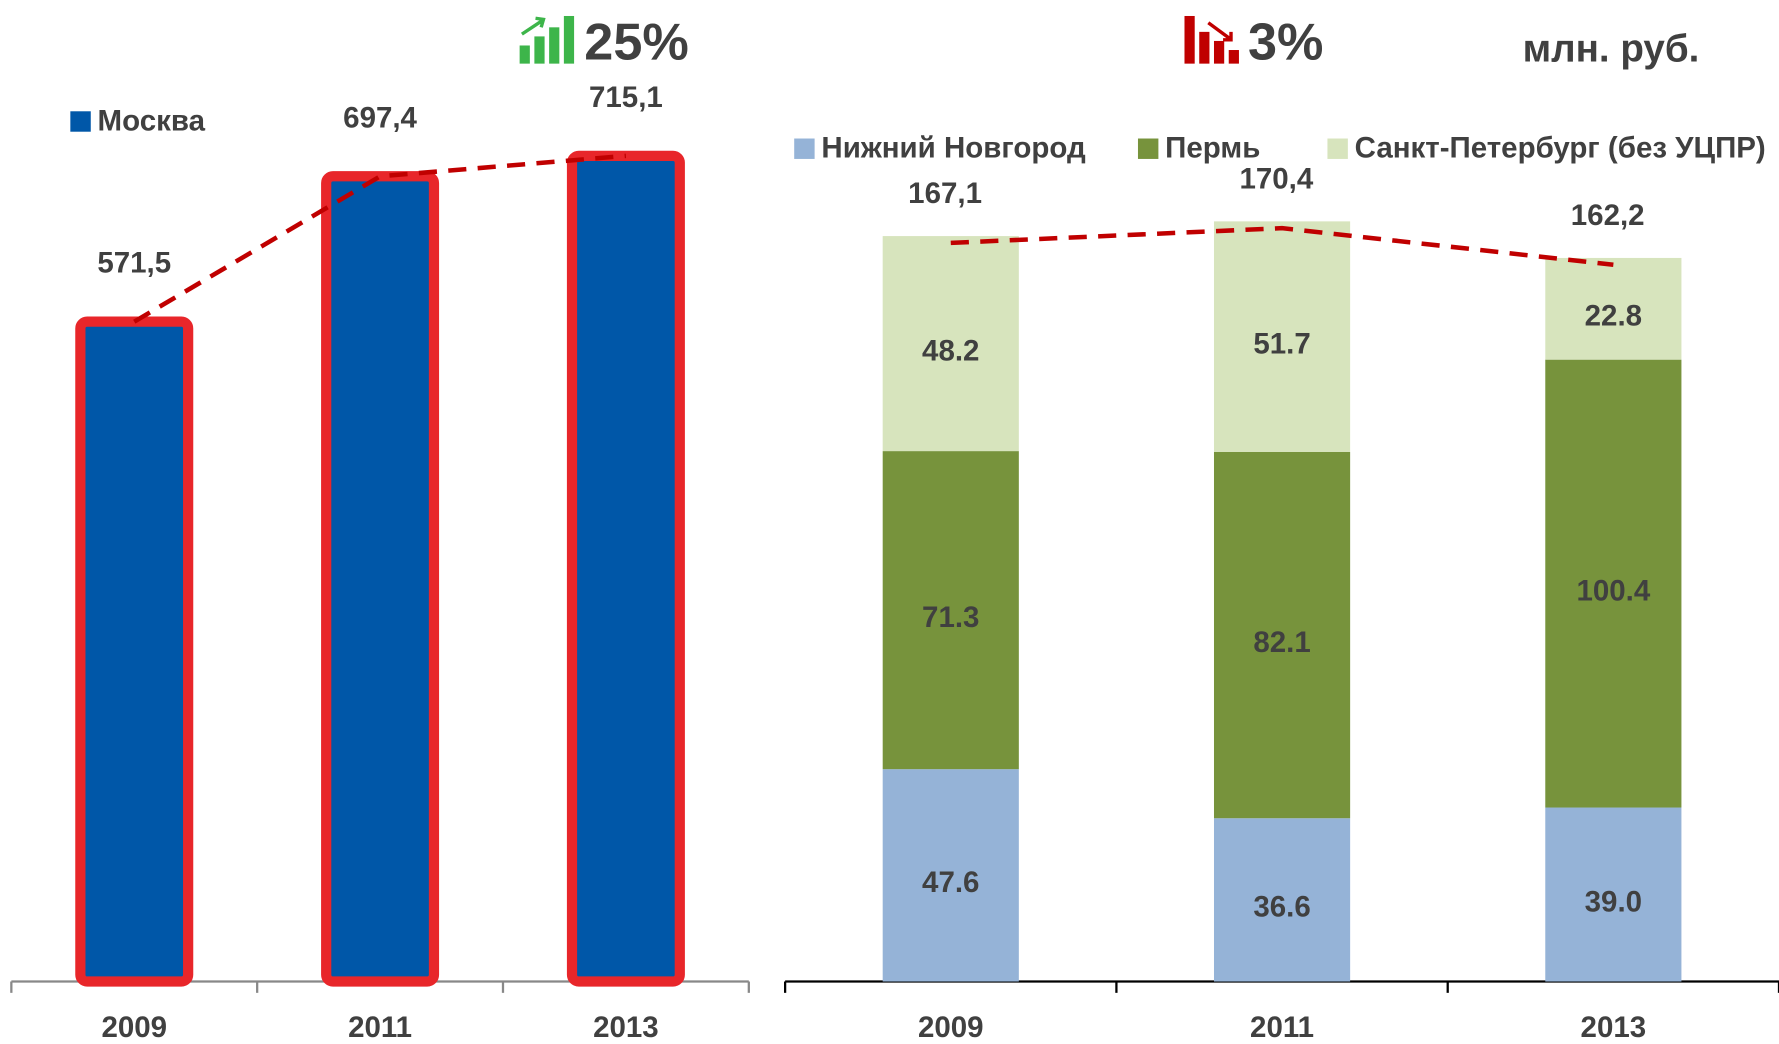 The image size is (1779, 1044). Describe the element at coordinates (953, 148) in the screenshot. I see `legend-label: Нижний Новгород` at that location.